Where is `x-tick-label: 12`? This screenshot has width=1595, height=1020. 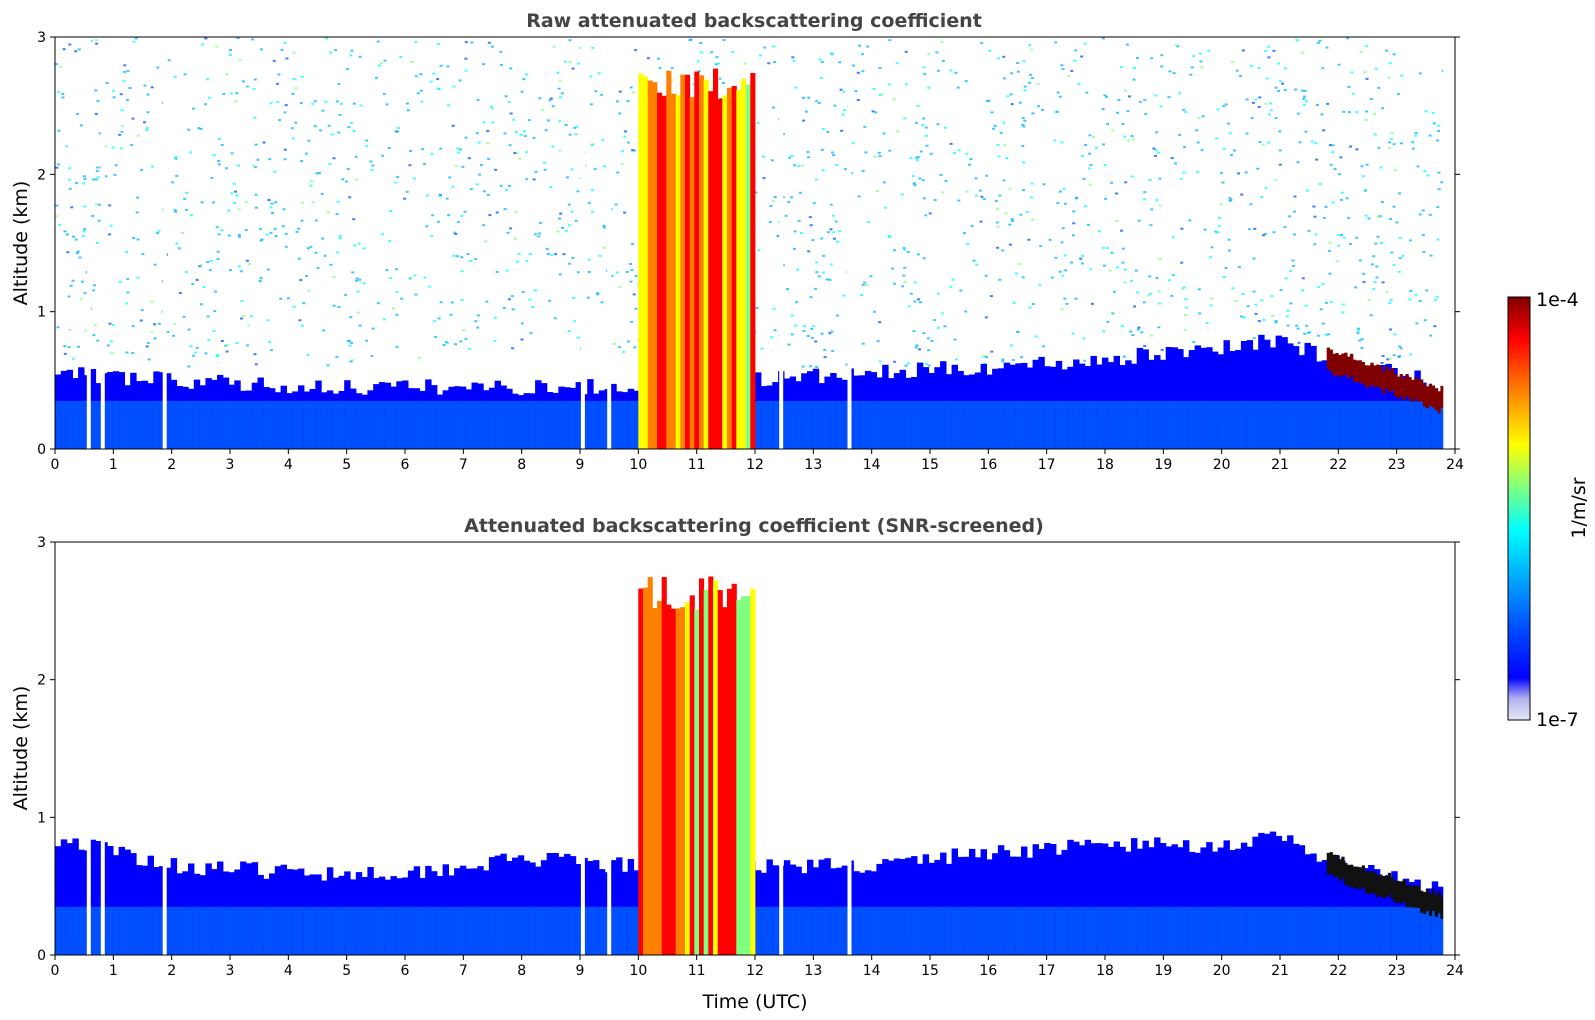
x-tick-label: 12 is located at coordinates (755, 465).